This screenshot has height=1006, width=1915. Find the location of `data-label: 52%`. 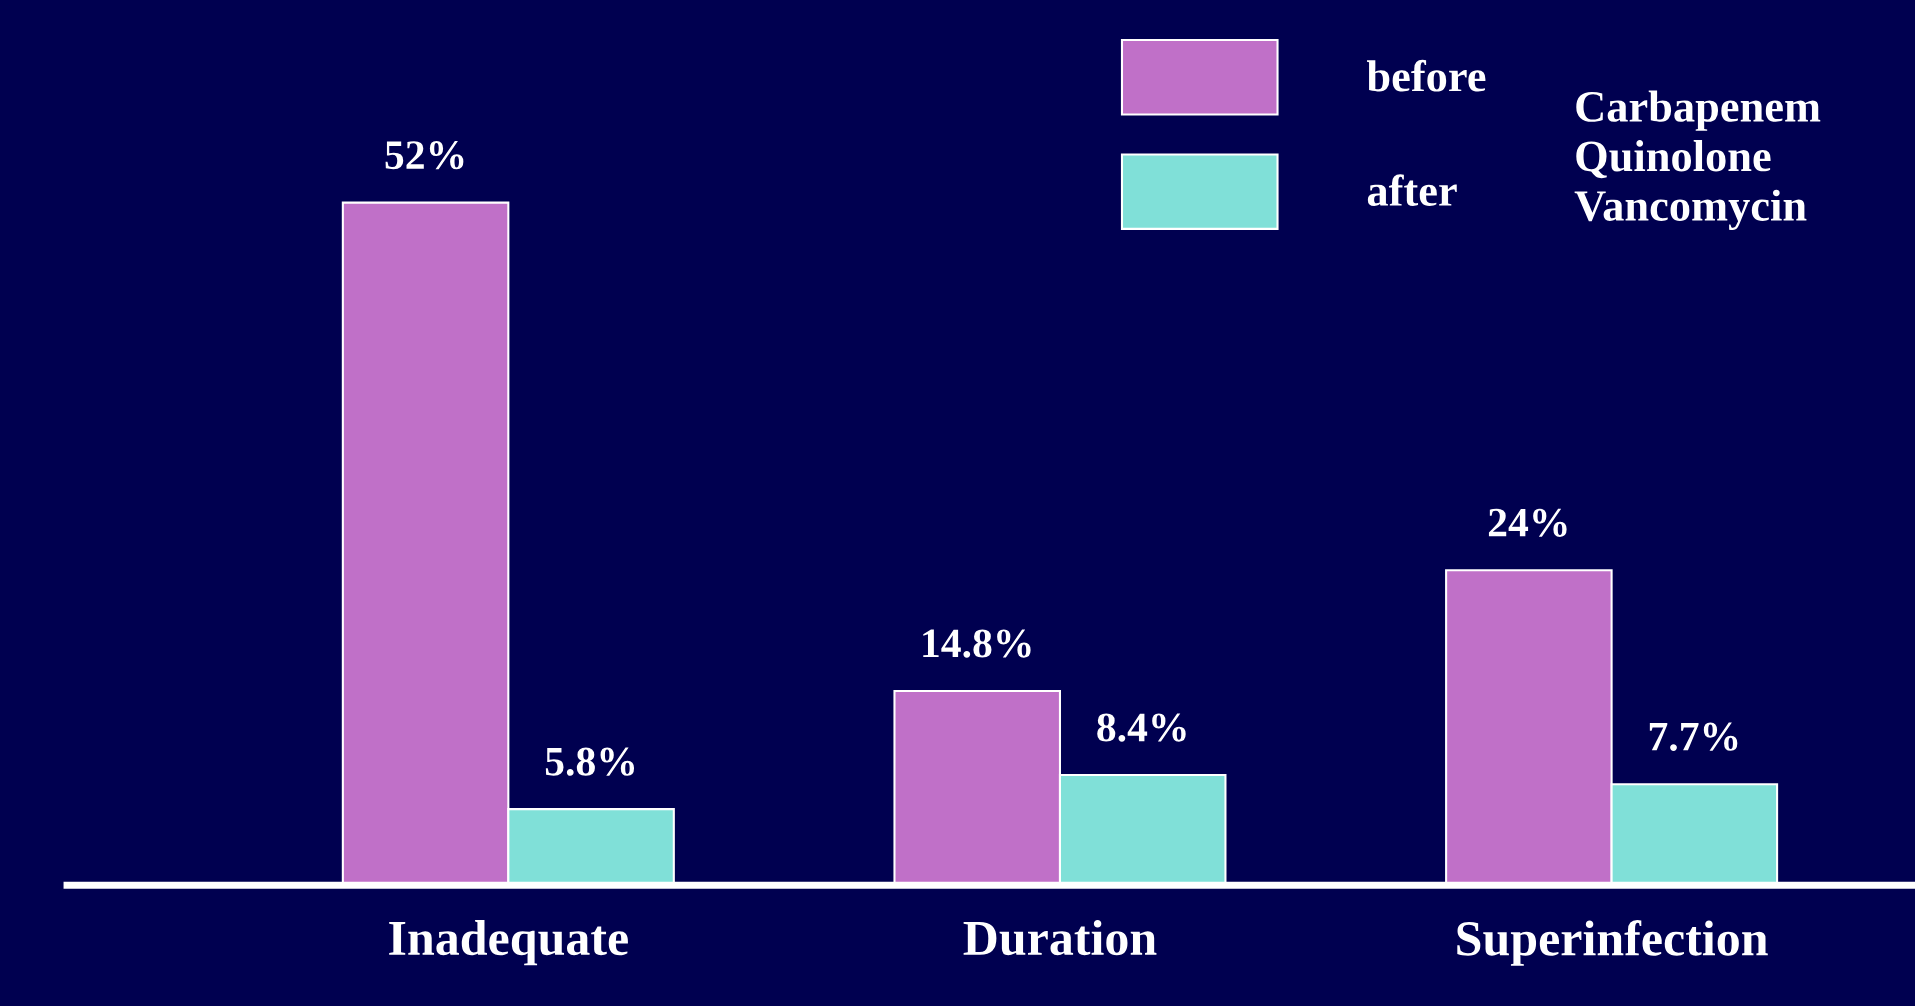

data-label: 52% is located at coordinates (424, 155).